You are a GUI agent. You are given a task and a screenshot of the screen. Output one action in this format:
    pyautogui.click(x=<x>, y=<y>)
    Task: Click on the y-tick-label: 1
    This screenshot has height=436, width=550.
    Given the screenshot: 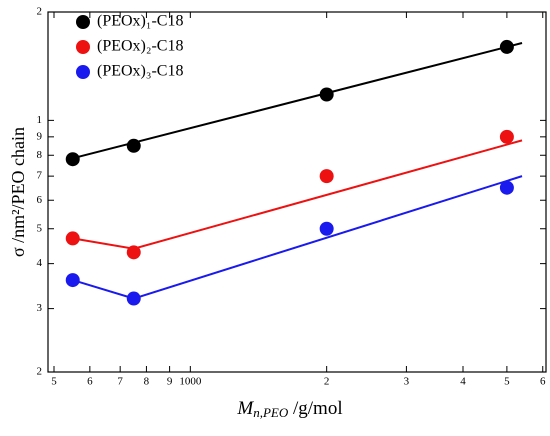 What is the action you would take?
    pyautogui.click(x=40, y=120)
    